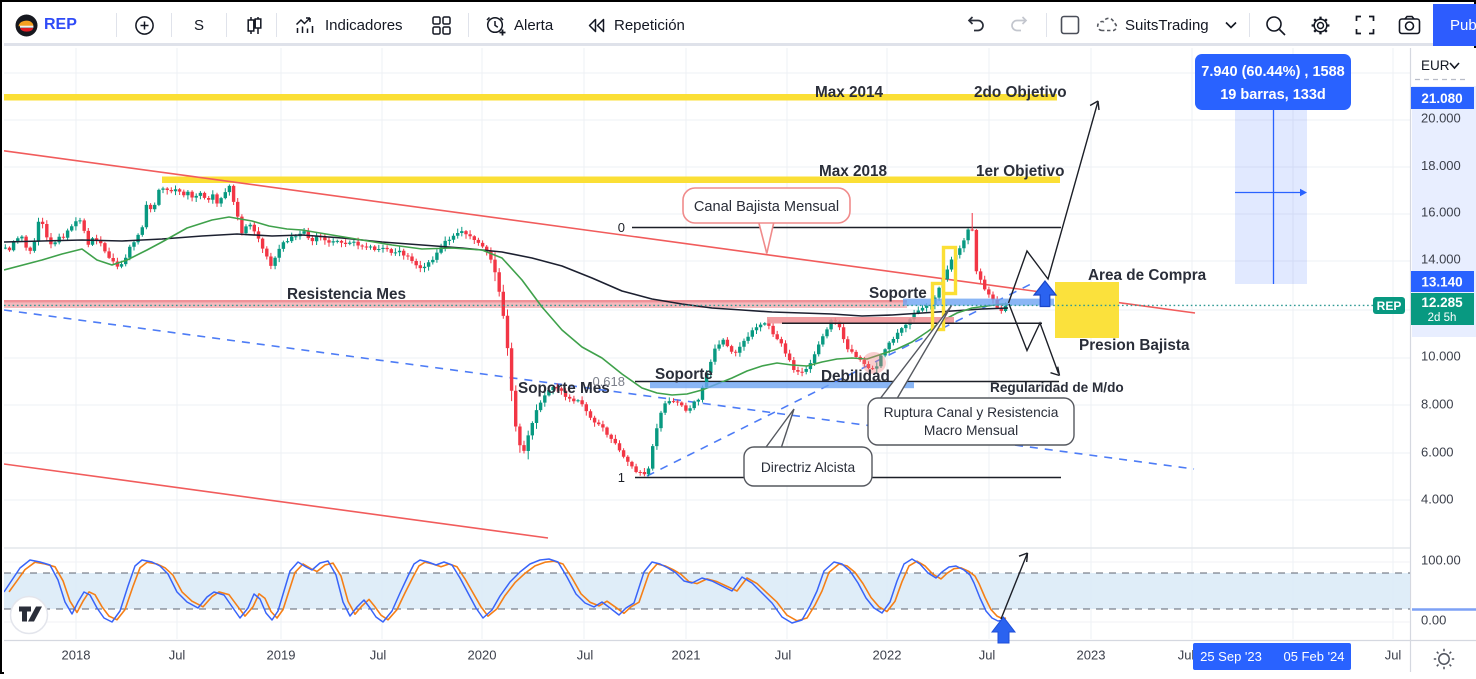  What do you see at coordinates (1441, 259) in the screenshot?
I see `svg-text: 14.000` at bounding box center [1441, 259].